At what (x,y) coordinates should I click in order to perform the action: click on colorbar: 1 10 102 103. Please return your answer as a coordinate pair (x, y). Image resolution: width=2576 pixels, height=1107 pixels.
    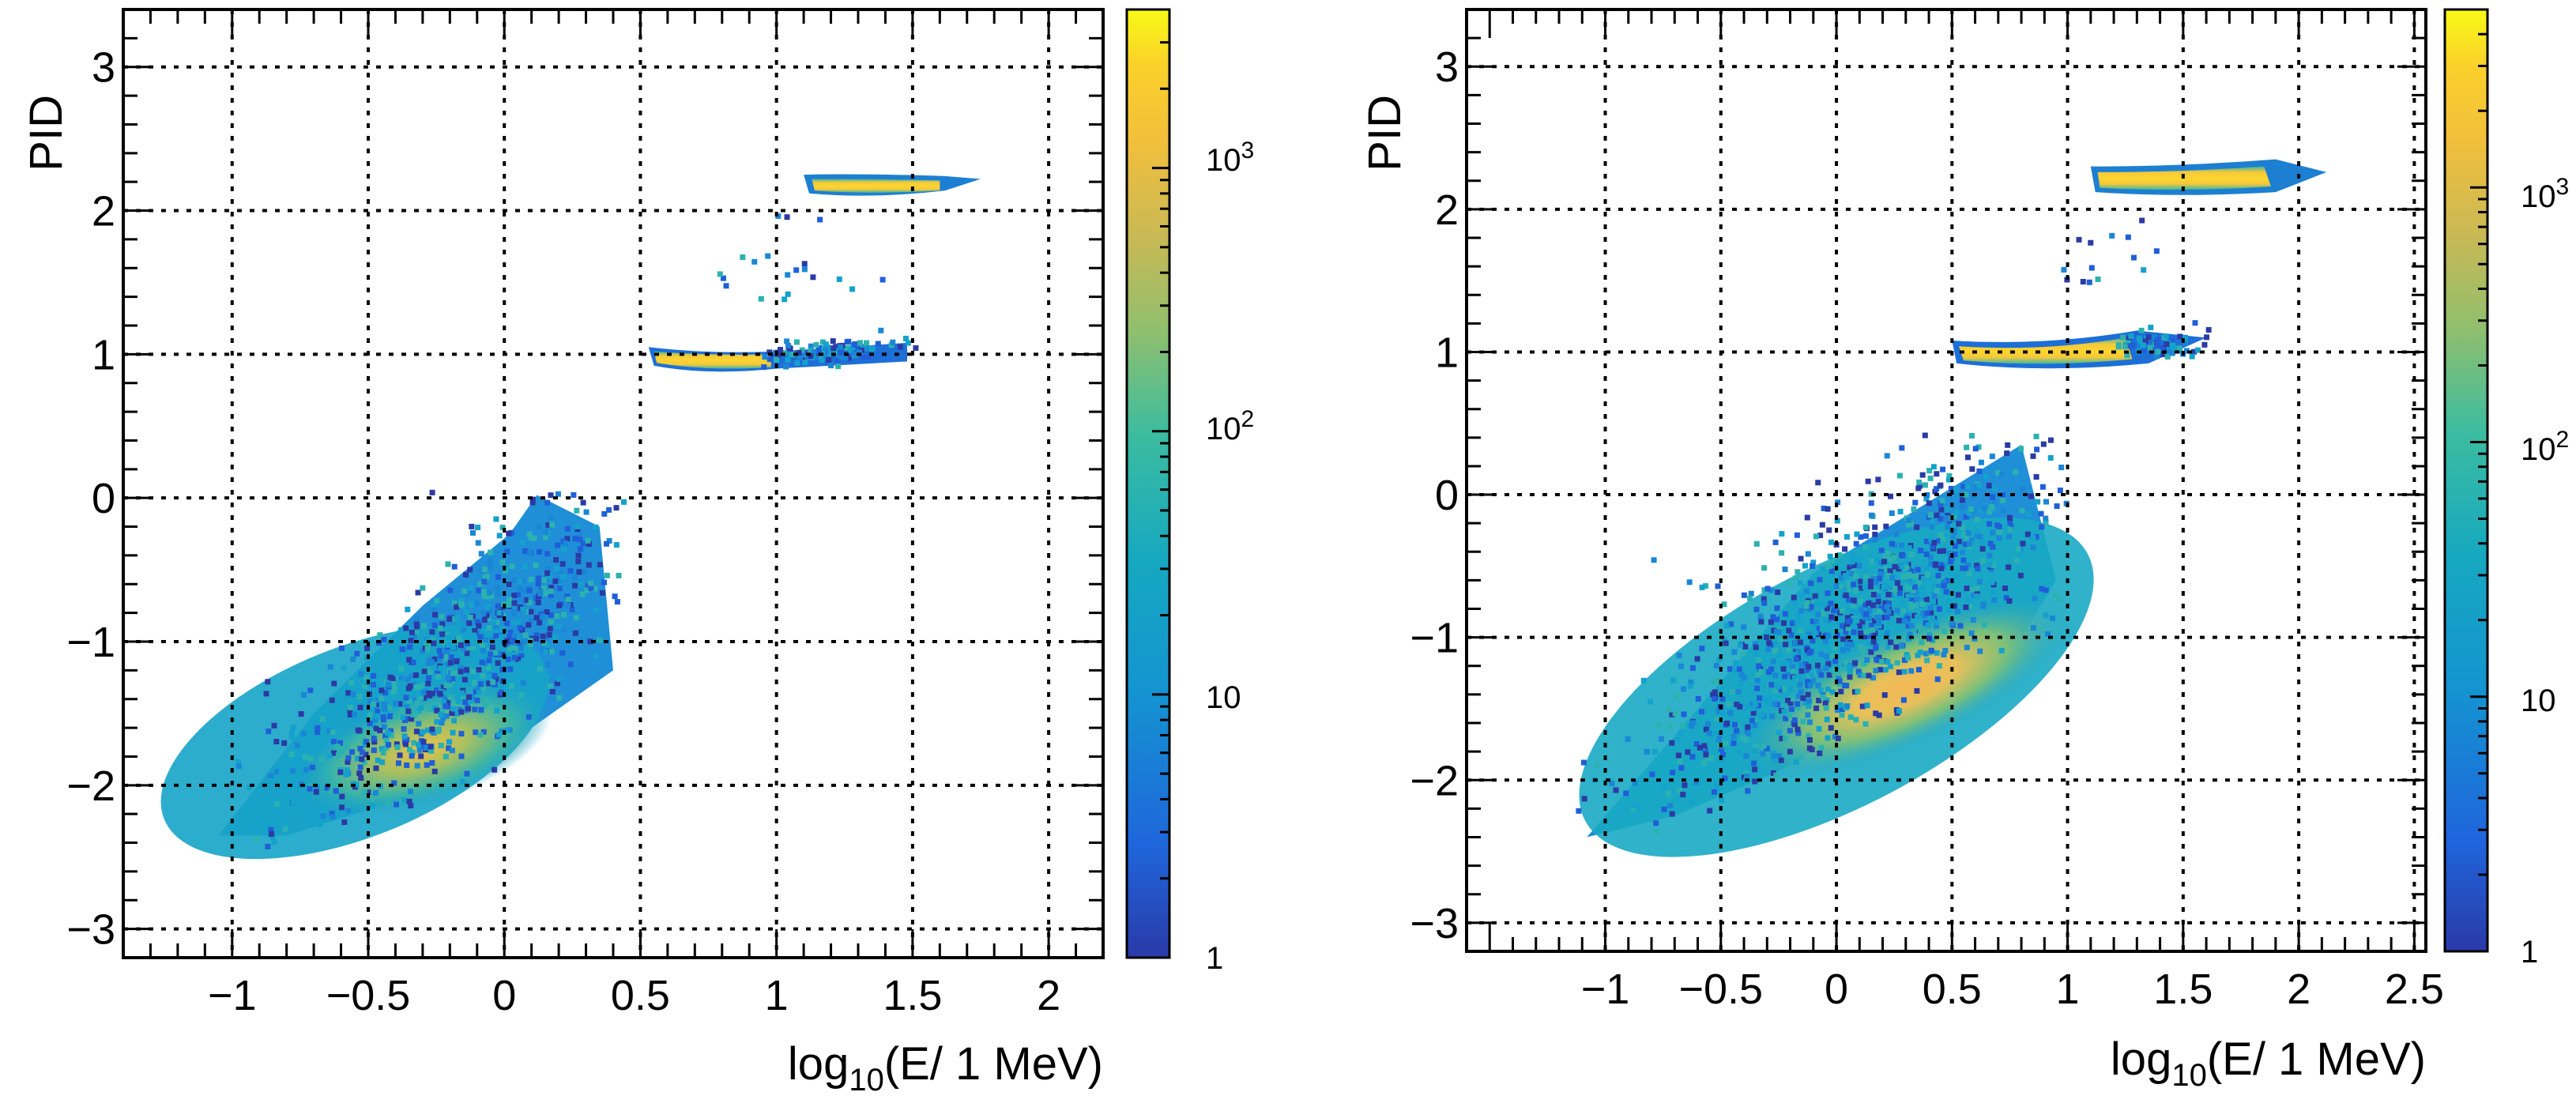
    Looking at the image, I should click on (2506, 489).